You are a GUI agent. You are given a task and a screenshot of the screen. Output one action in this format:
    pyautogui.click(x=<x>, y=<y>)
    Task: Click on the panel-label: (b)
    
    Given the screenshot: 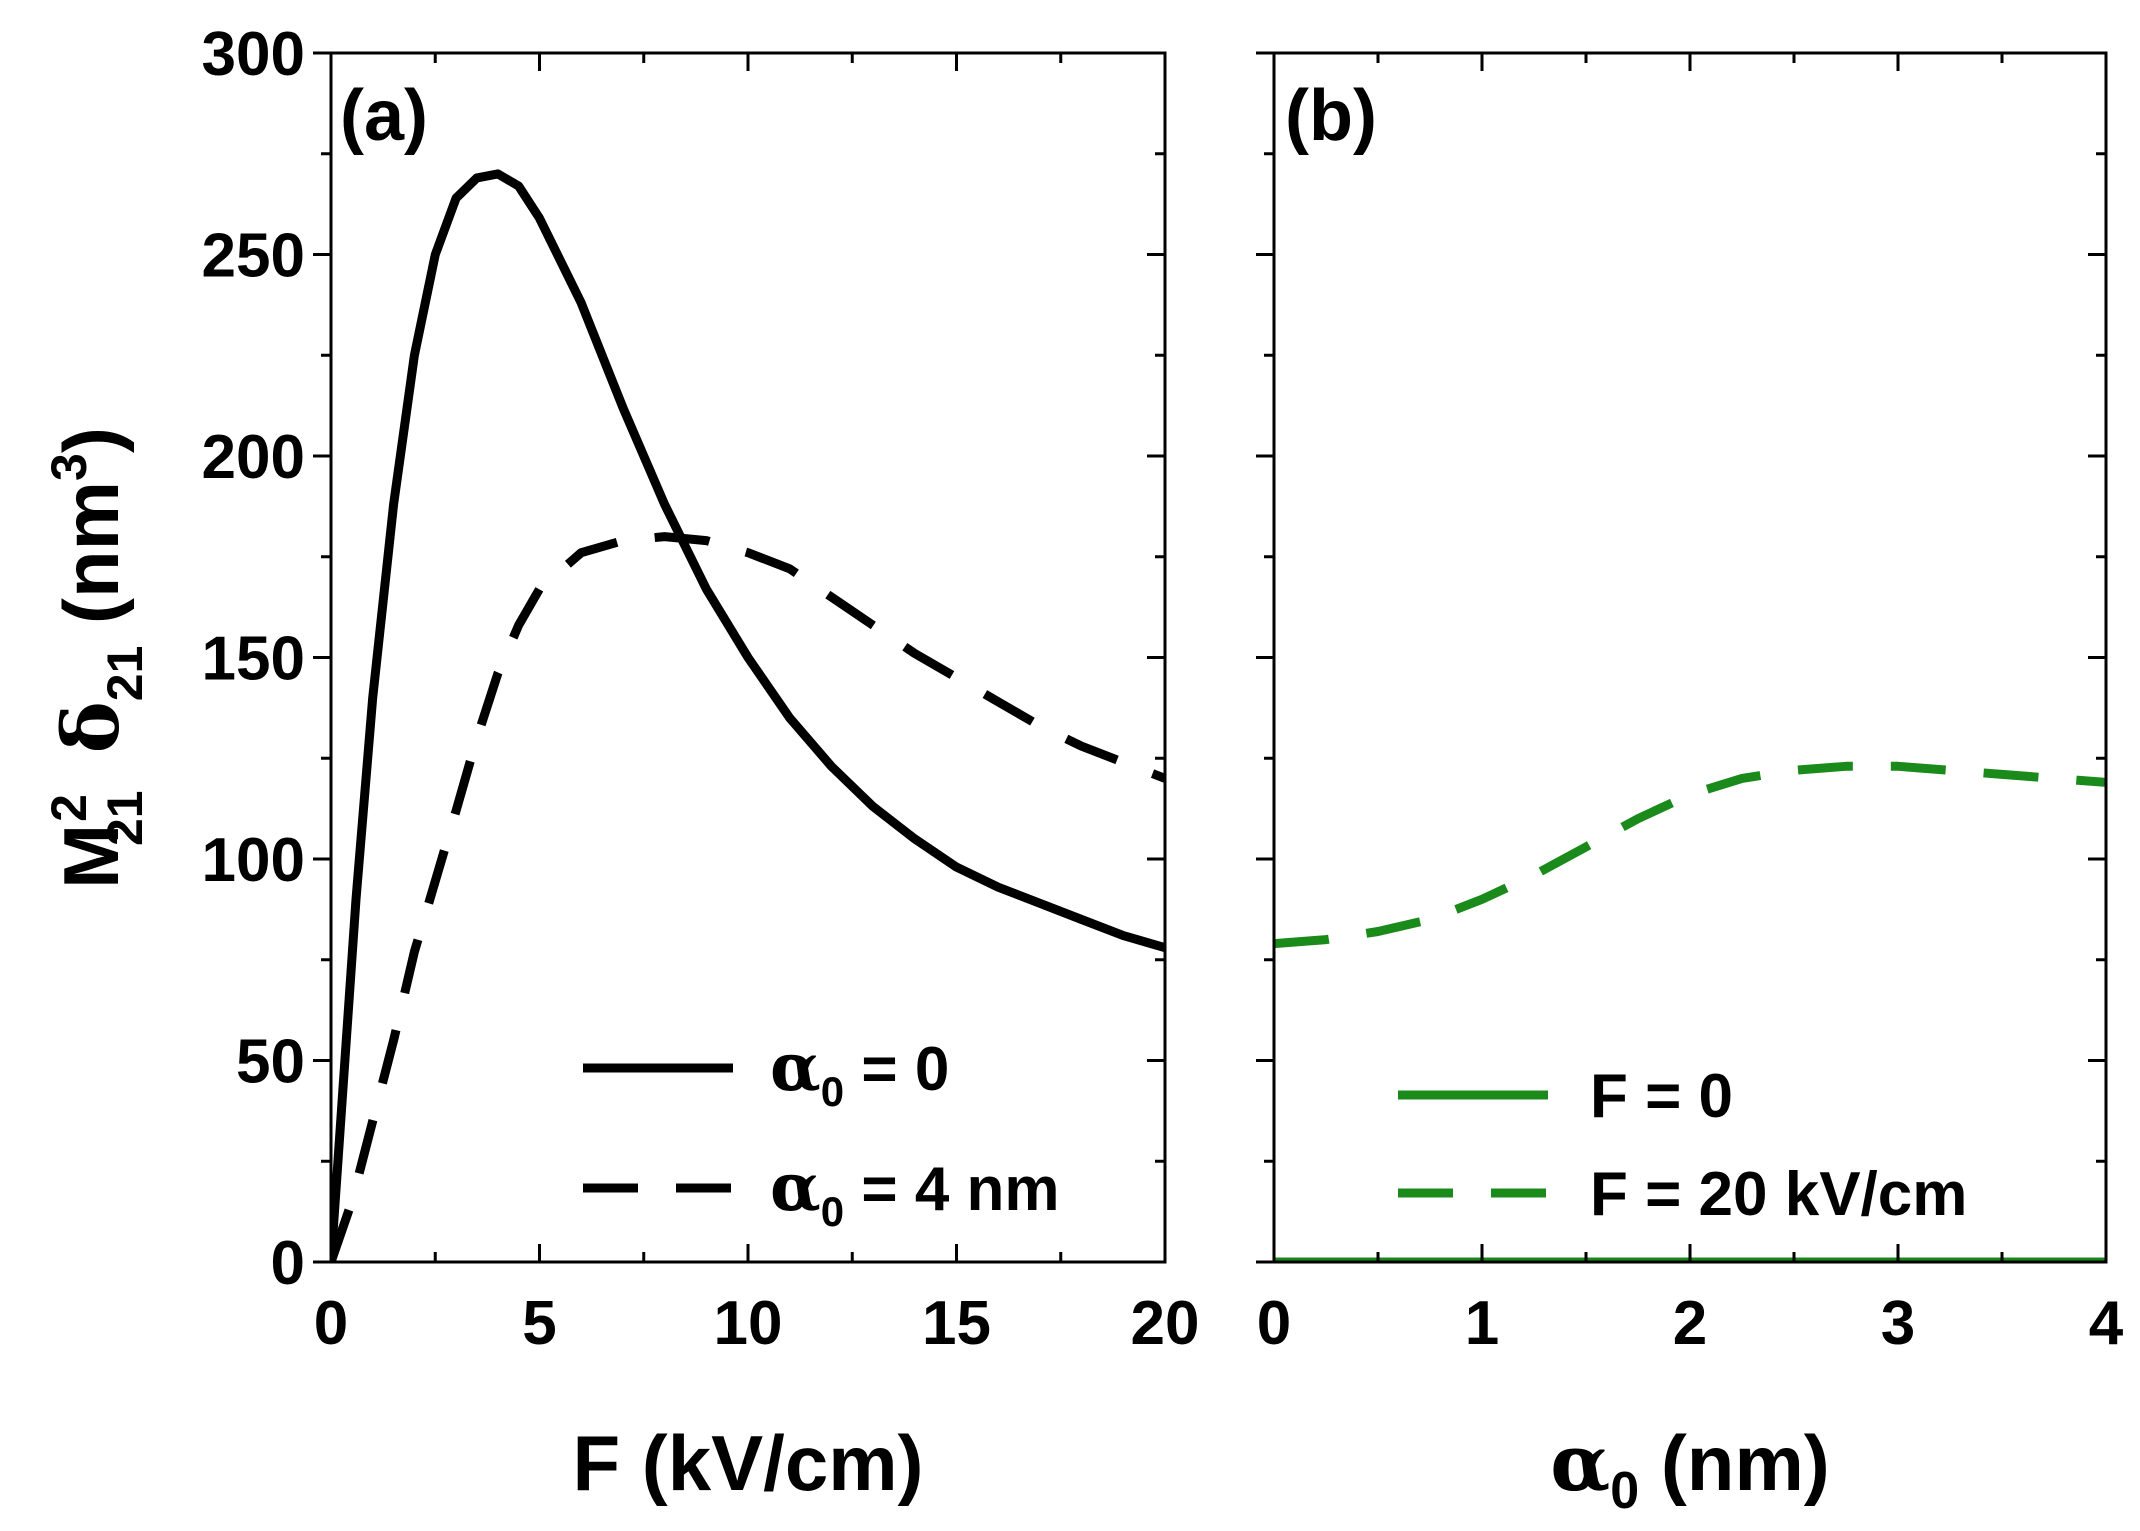 What is the action you would take?
    pyautogui.click(x=1331, y=116)
    